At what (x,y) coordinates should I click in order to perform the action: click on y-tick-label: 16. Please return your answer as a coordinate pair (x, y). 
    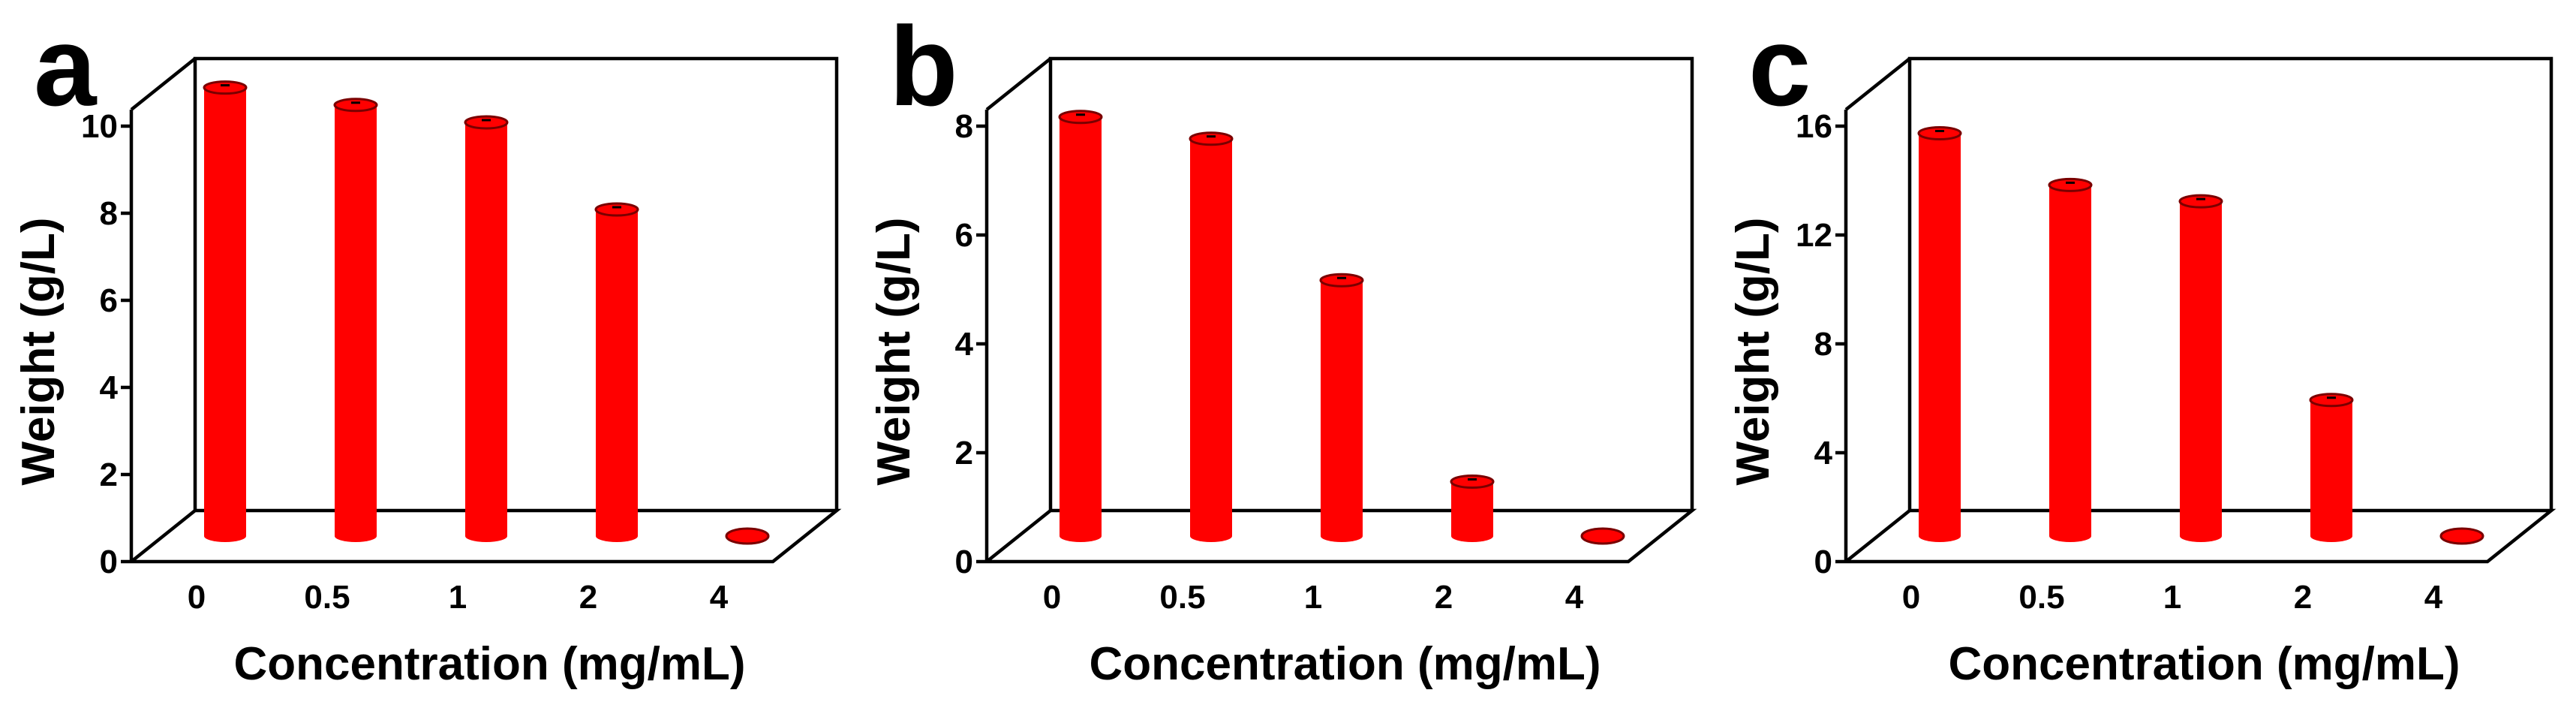
    Looking at the image, I should click on (1814, 126).